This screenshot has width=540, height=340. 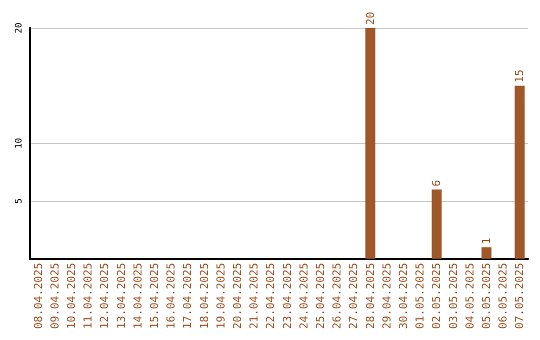 I want to click on x-tick-label: 12.04.2025, so click(x=105, y=296).